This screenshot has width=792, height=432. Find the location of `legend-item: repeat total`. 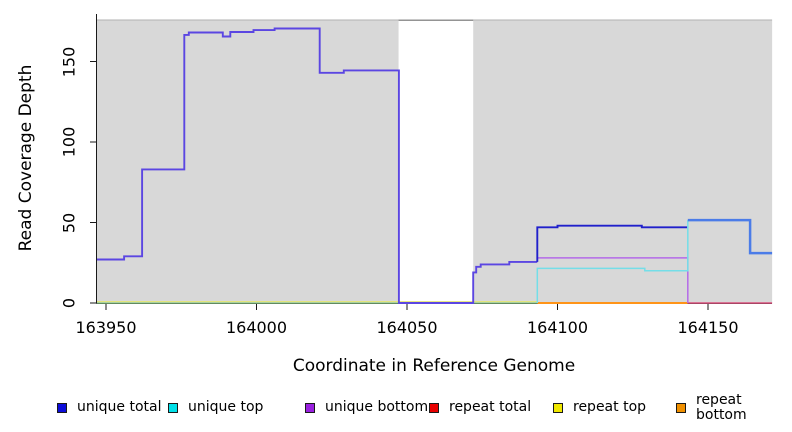

legend-item: repeat total is located at coordinates (480, 407).